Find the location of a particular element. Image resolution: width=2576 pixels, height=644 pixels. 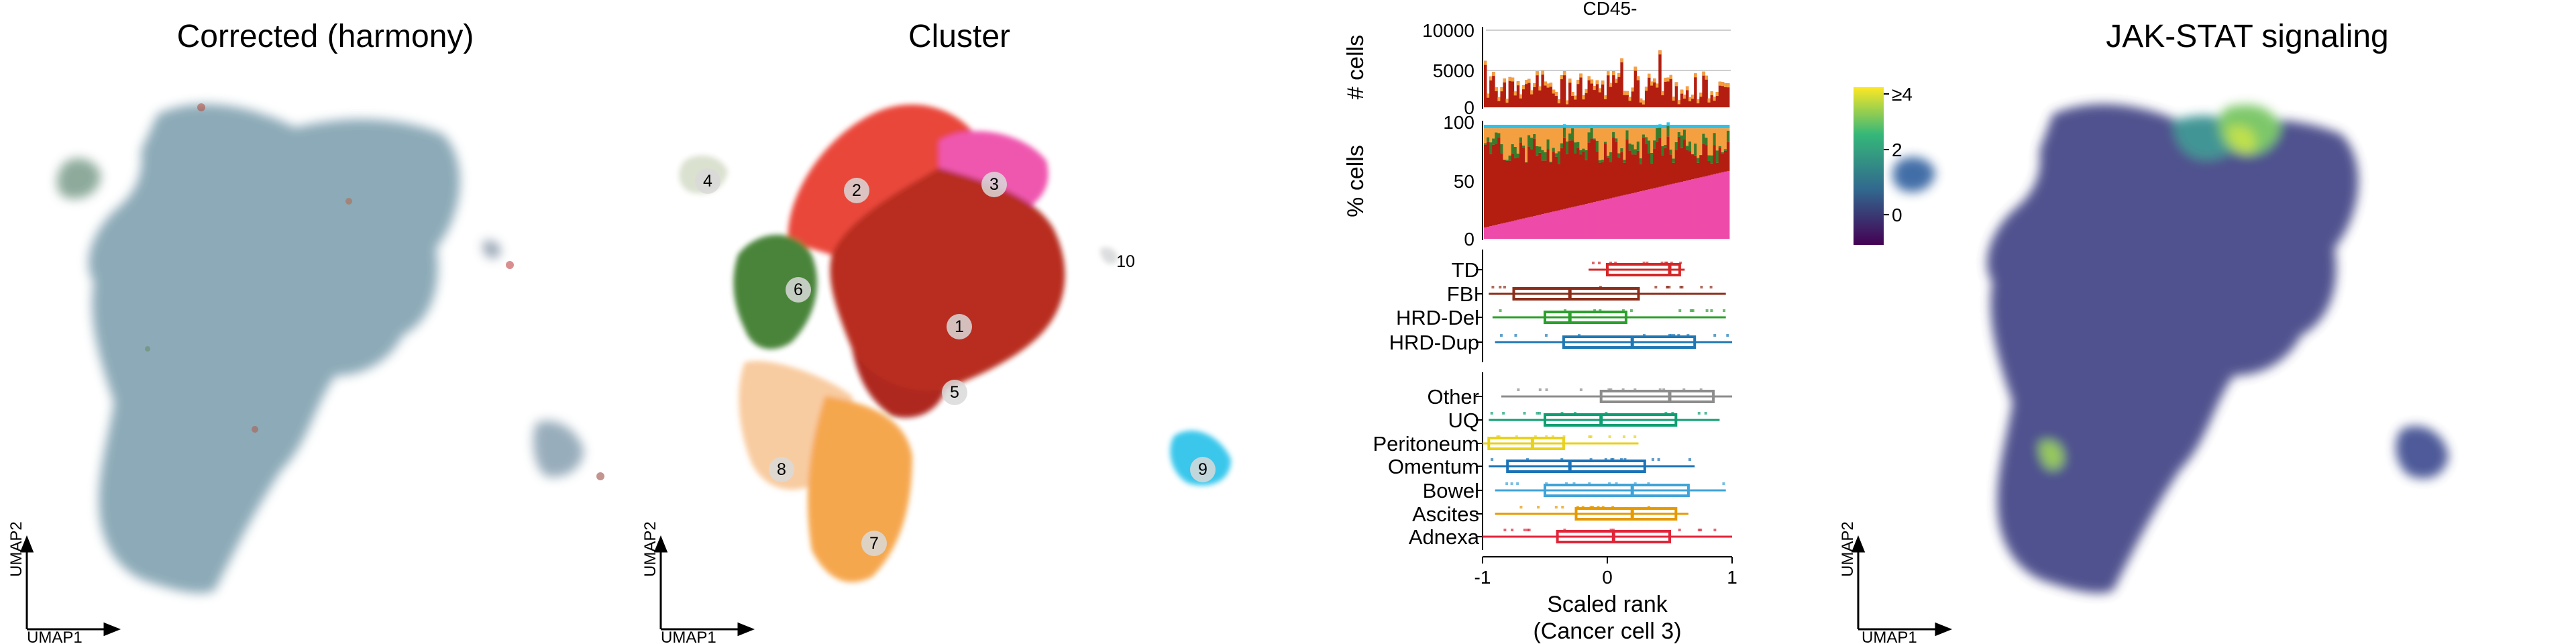

box-iqr is located at coordinates (1626, 514).